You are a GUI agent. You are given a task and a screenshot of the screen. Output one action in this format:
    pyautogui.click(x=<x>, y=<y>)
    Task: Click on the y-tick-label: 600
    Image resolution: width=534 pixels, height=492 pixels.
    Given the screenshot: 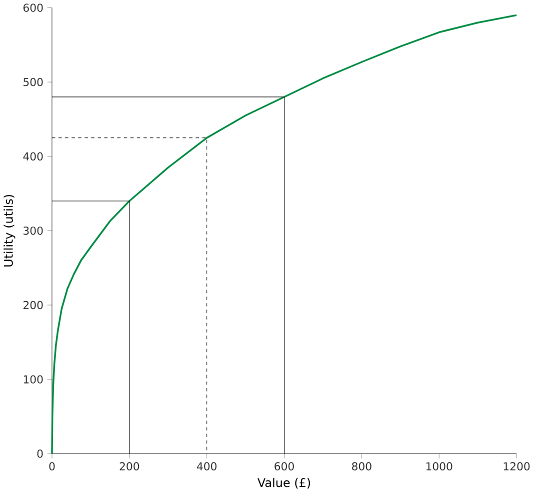 What is the action you would take?
    pyautogui.click(x=33, y=8)
    